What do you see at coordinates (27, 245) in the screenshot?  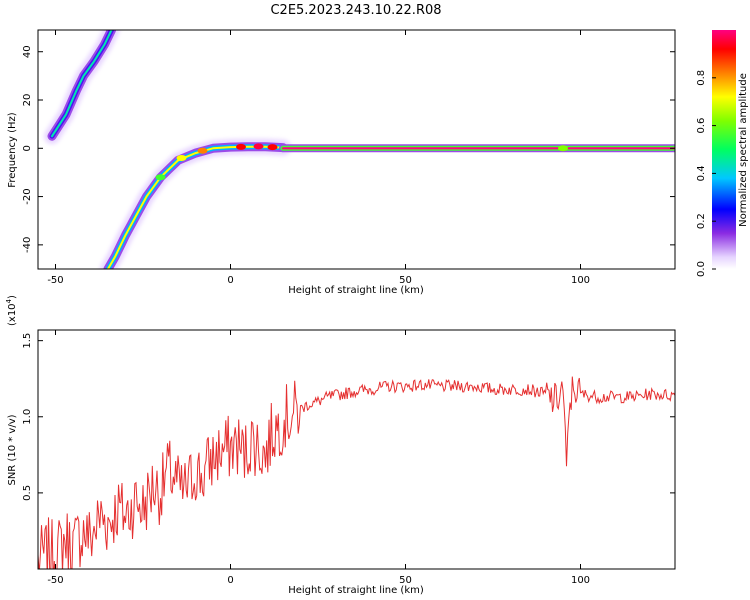 I see `y-tick-label: -40` at bounding box center [27, 245].